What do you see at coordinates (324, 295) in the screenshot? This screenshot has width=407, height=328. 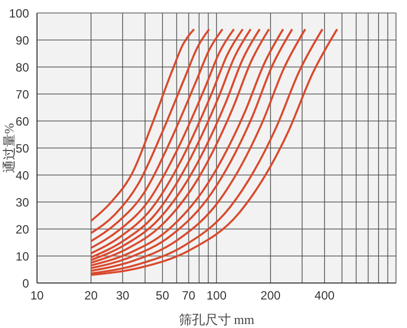 I see `x-tick-label: 400` at bounding box center [324, 295].